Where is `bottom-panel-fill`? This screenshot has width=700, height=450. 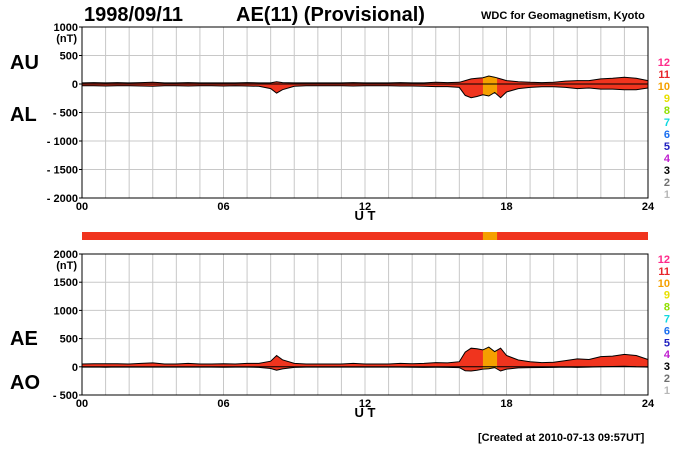 bottom-panel-fill is located at coordinates (365, 359).